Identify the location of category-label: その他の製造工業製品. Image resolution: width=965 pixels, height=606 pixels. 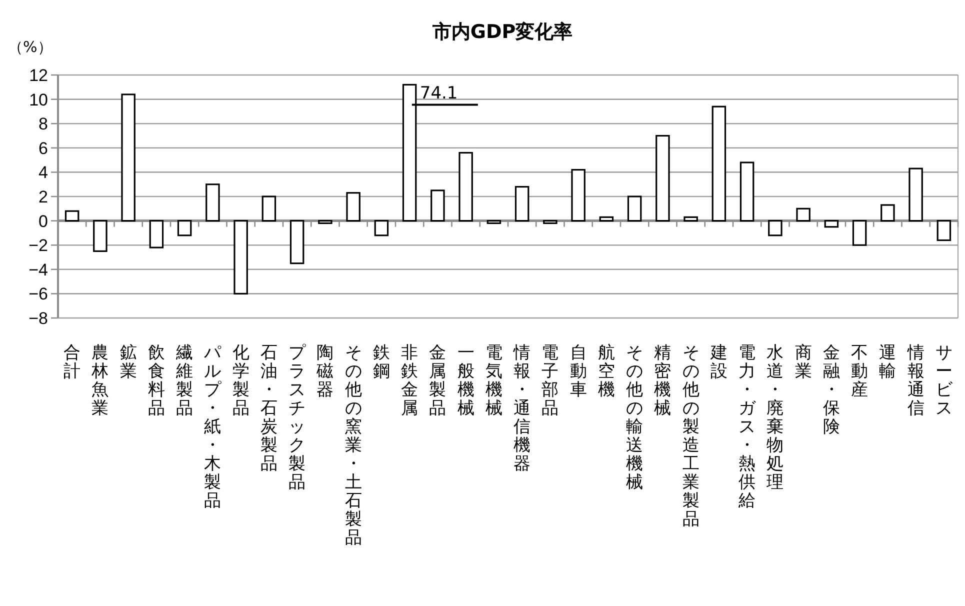
(691, 436).